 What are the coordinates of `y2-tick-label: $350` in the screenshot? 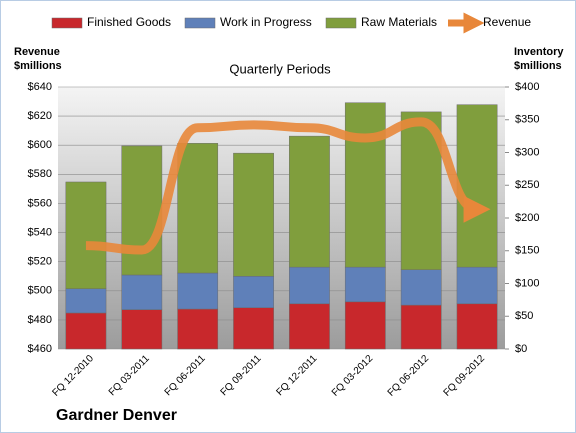 It's located at (527, 120).